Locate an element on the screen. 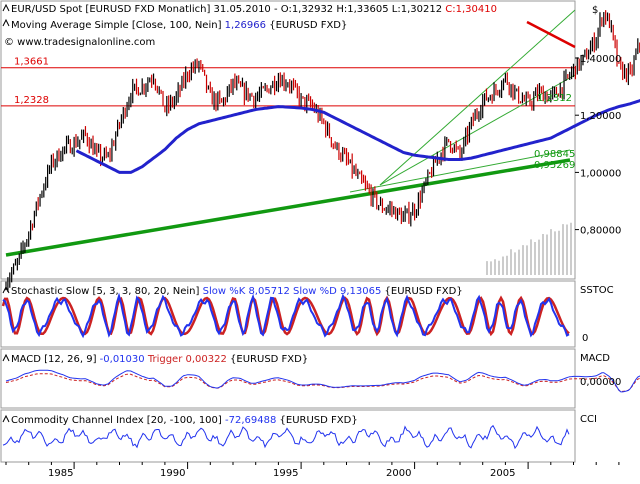 This screenshot has height=484, width=640. stochastic-lines is located at coordinates (285, 315).